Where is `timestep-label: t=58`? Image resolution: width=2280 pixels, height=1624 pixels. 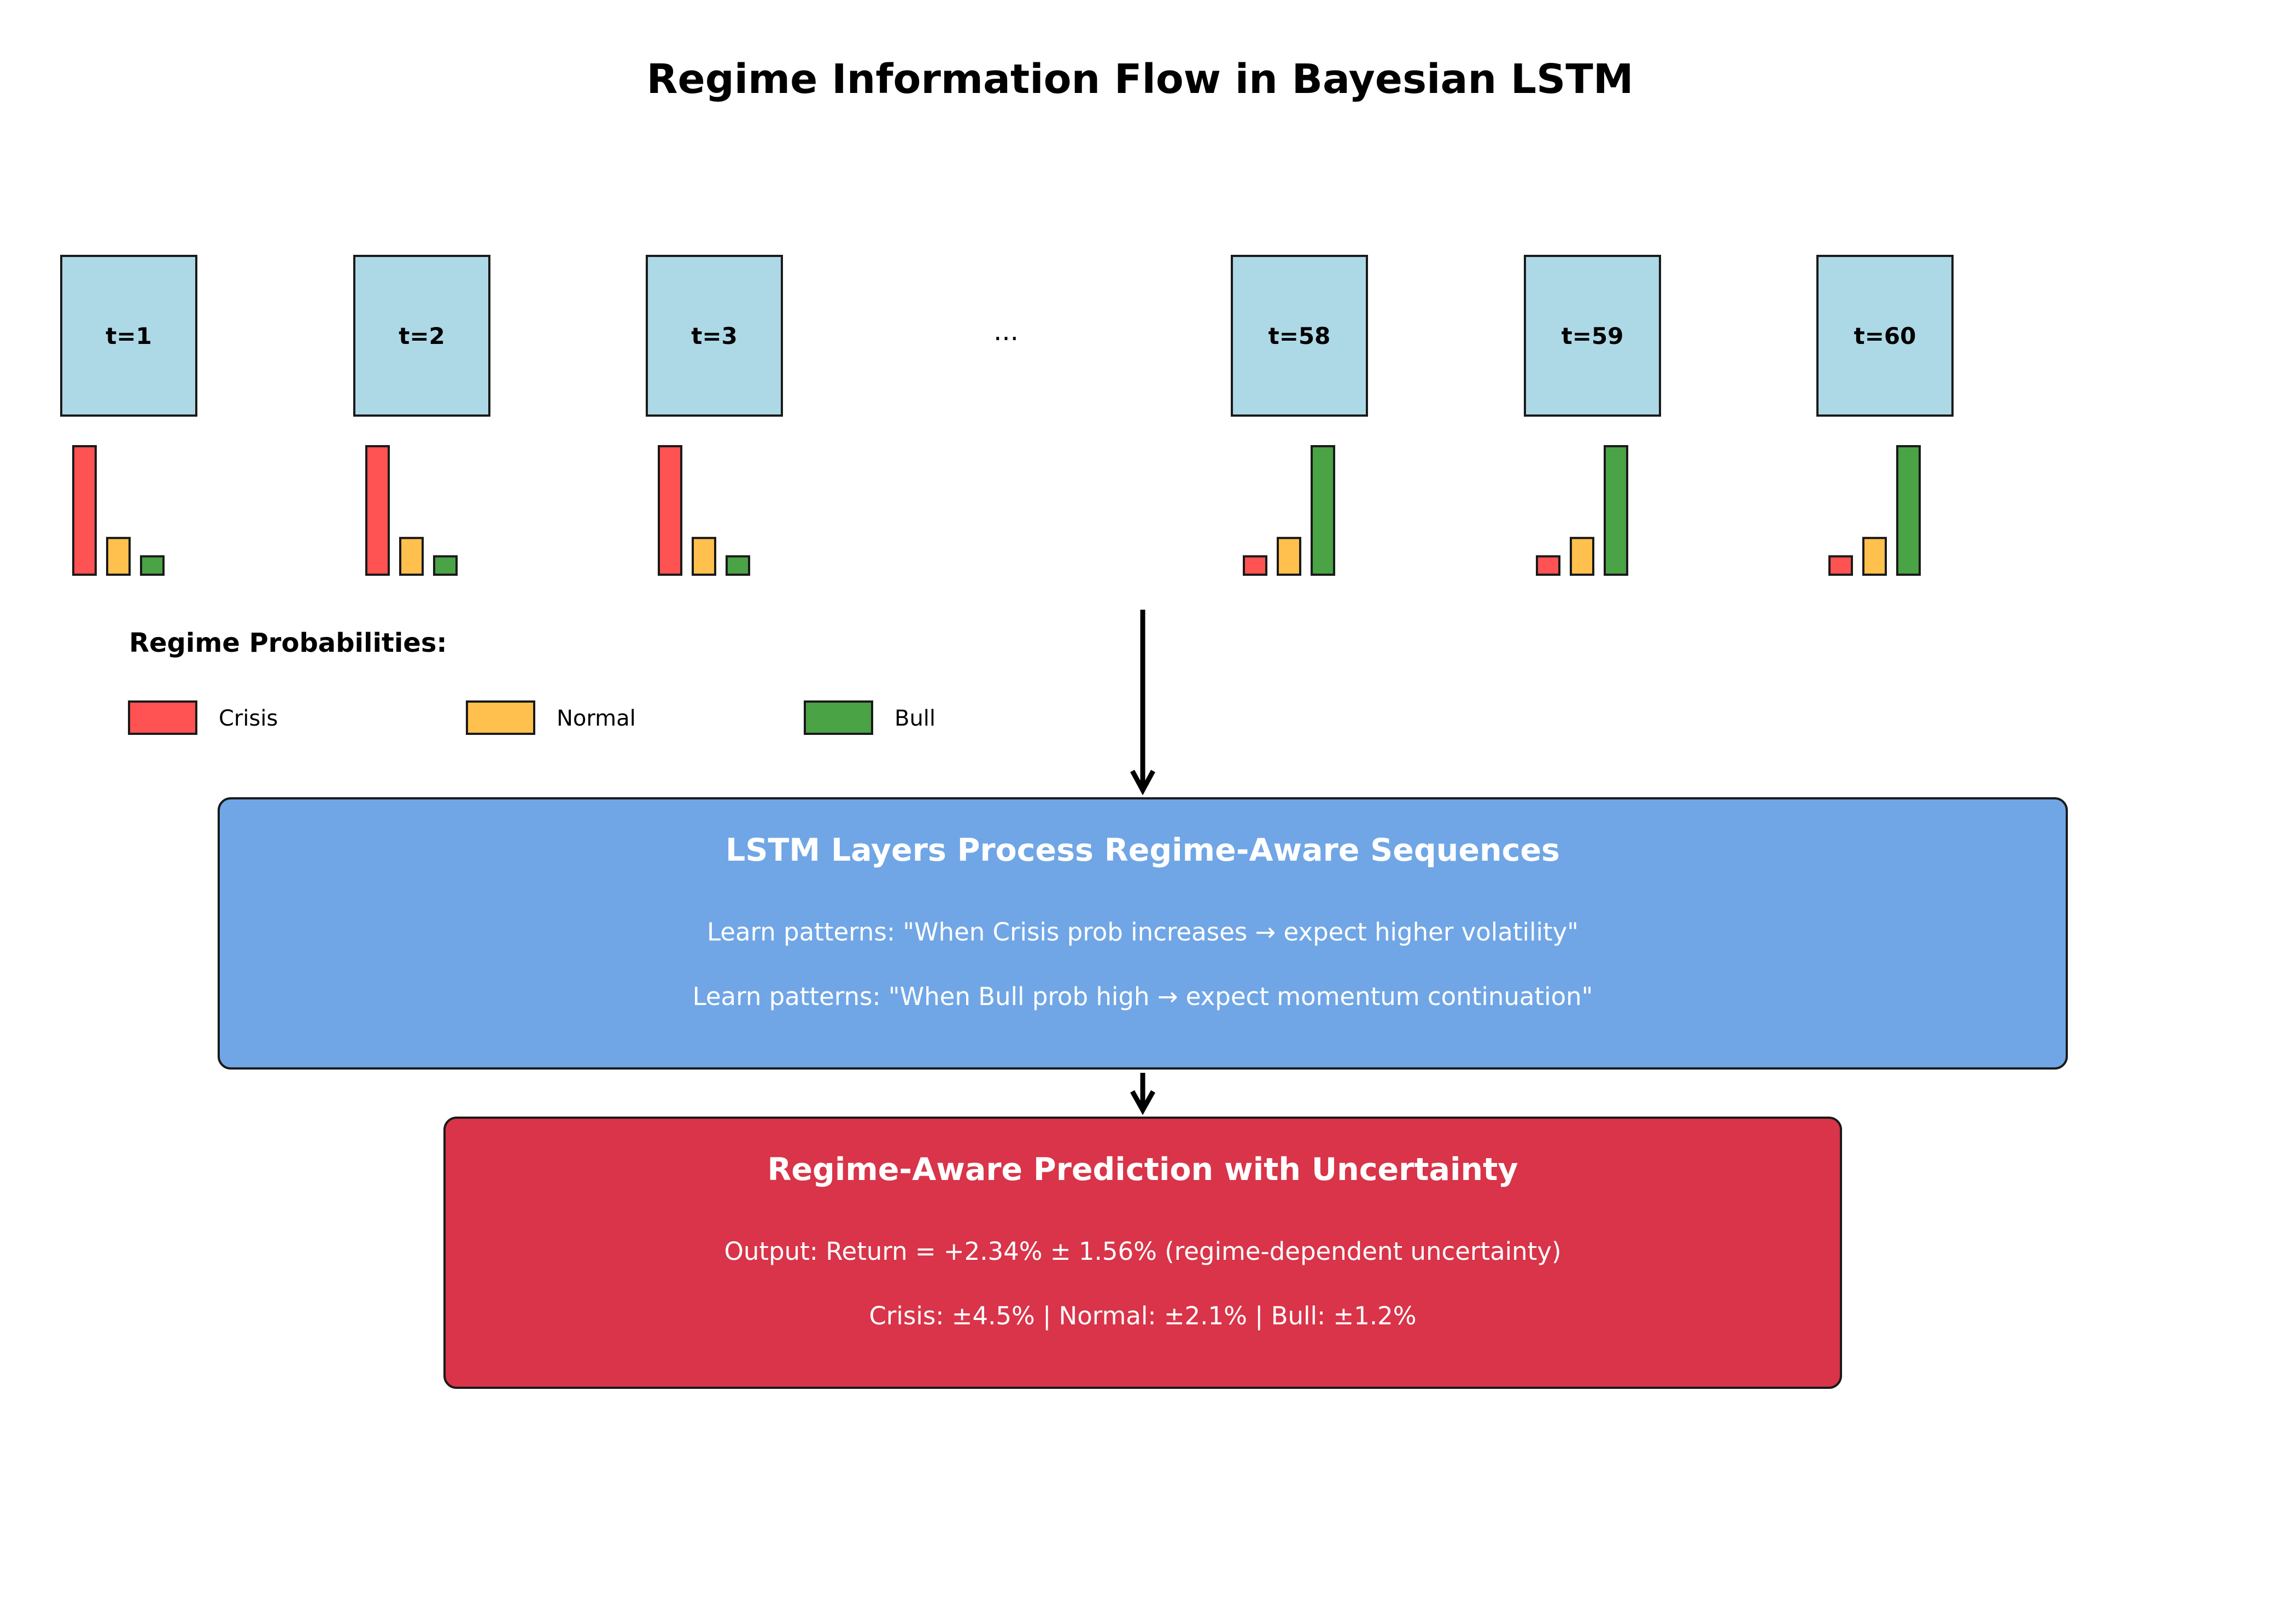 timestep-label: t=58 is located at coordinates (1300, 336).